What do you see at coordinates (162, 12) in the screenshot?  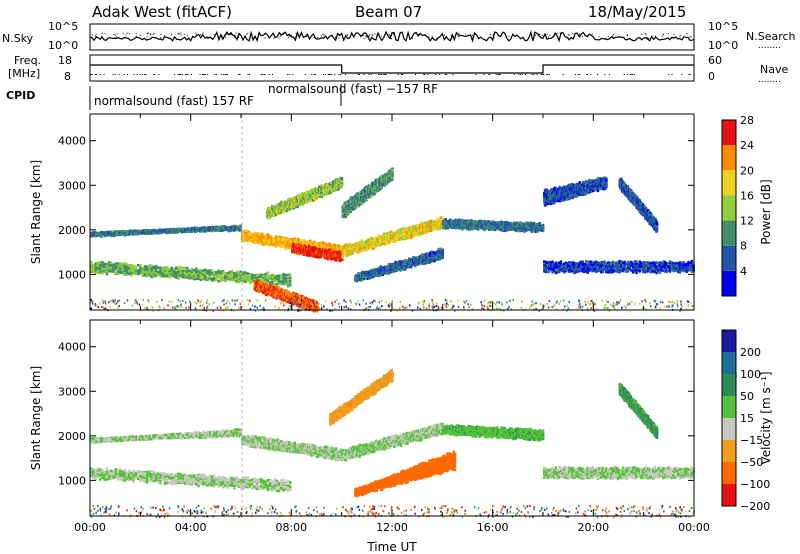 I see `station-title: Adak West (fitACF)` at bounding box center [162, 12].